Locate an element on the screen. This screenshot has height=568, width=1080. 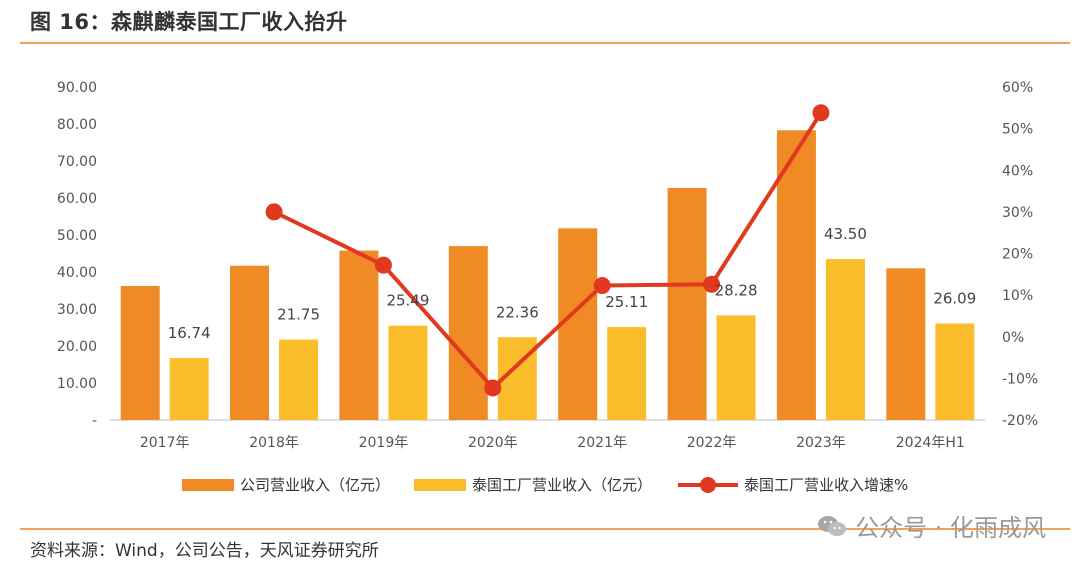
legend-swatch-growth-marker is located at coordinates (708, 485).